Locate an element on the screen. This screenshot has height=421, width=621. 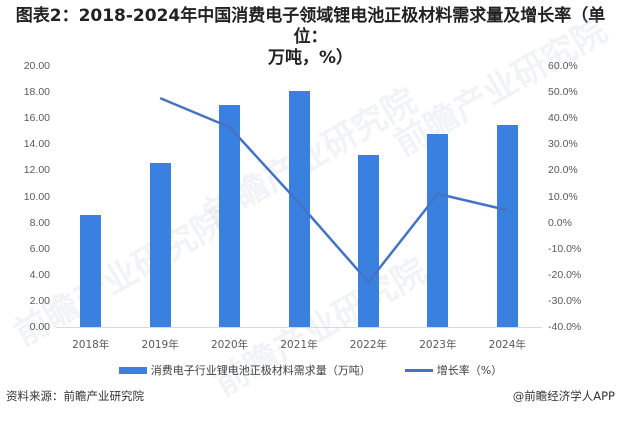
legend-label-growth: 增长率（%） is located at coordinates (469, 370).